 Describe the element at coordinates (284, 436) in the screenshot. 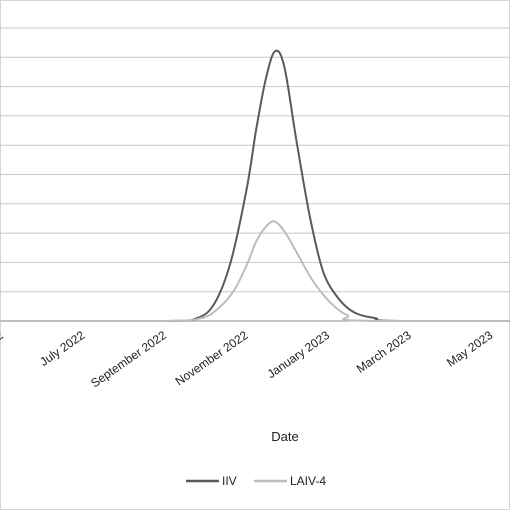

I see `x-axis-title: Date` at that location.